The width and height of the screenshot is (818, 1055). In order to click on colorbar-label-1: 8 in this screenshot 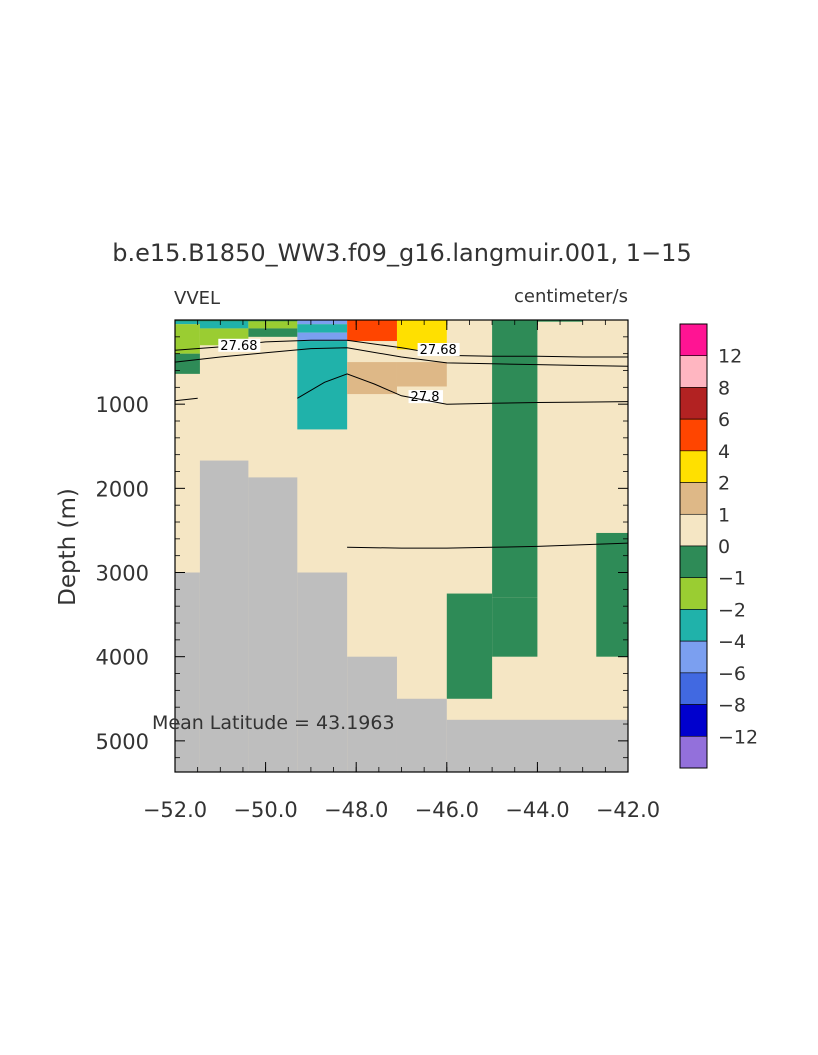, I will do `click(724, 388)`.